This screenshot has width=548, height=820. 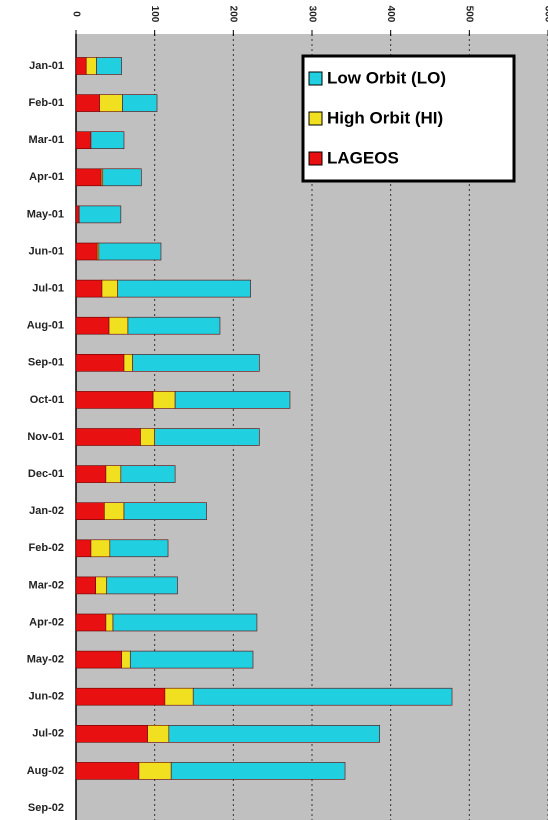 What do you see at coordinates (46, 363) in the screenshot?
I see `y-tick-label: Sep-01` at bounding box center [46, 363].